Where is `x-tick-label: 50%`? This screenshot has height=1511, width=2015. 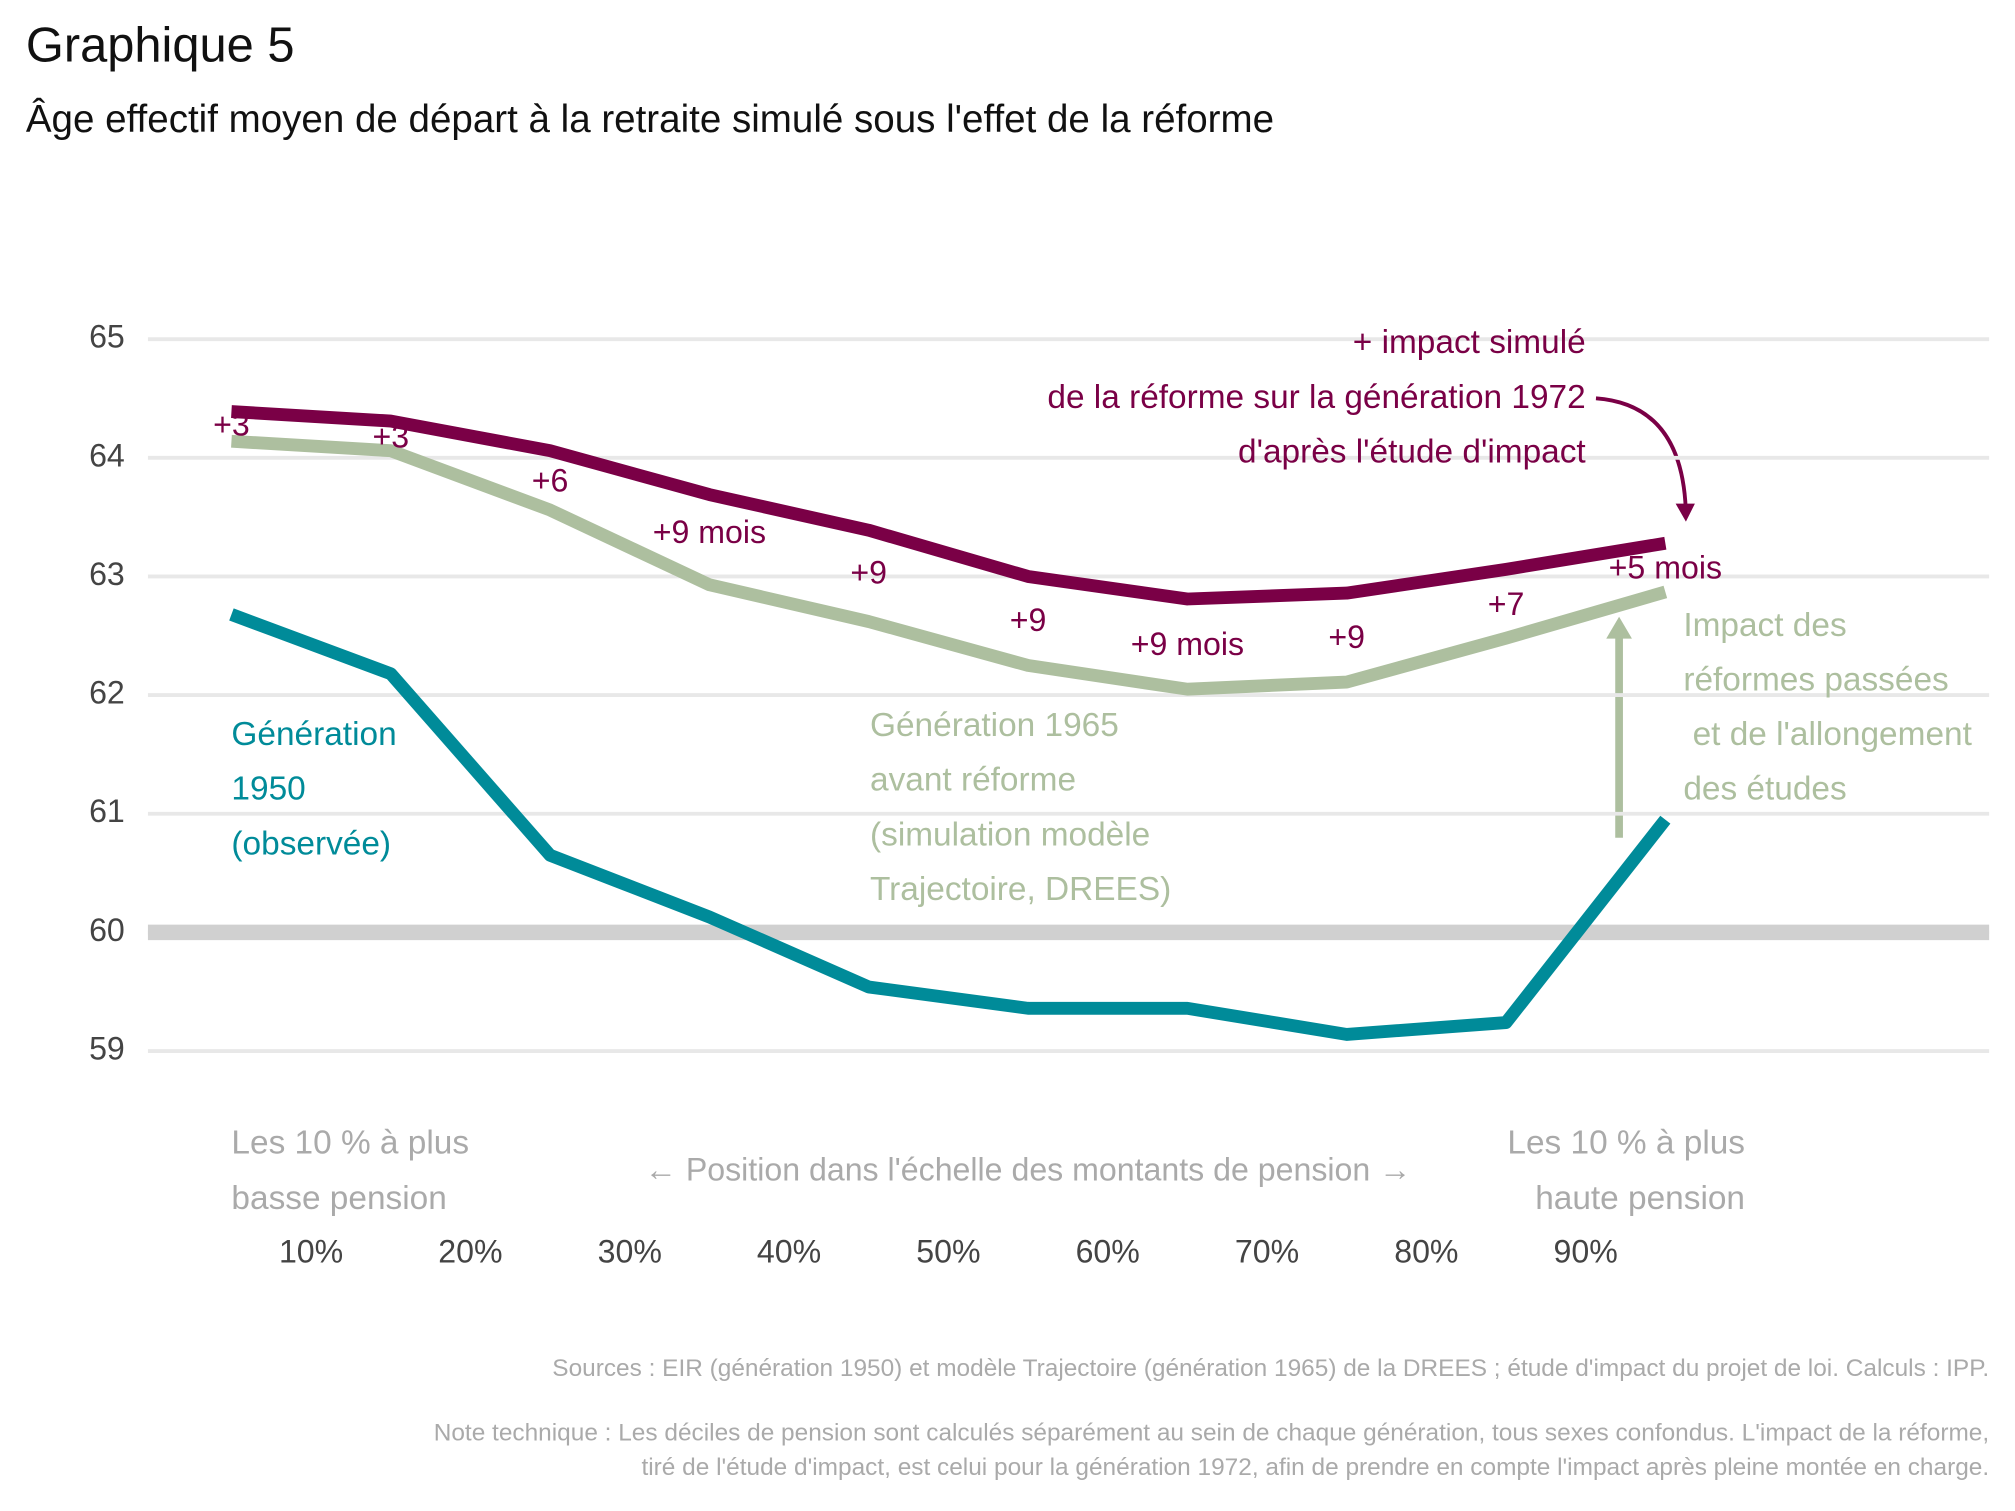
x-tick-label: 50% is located at coordinates (948, 1252).